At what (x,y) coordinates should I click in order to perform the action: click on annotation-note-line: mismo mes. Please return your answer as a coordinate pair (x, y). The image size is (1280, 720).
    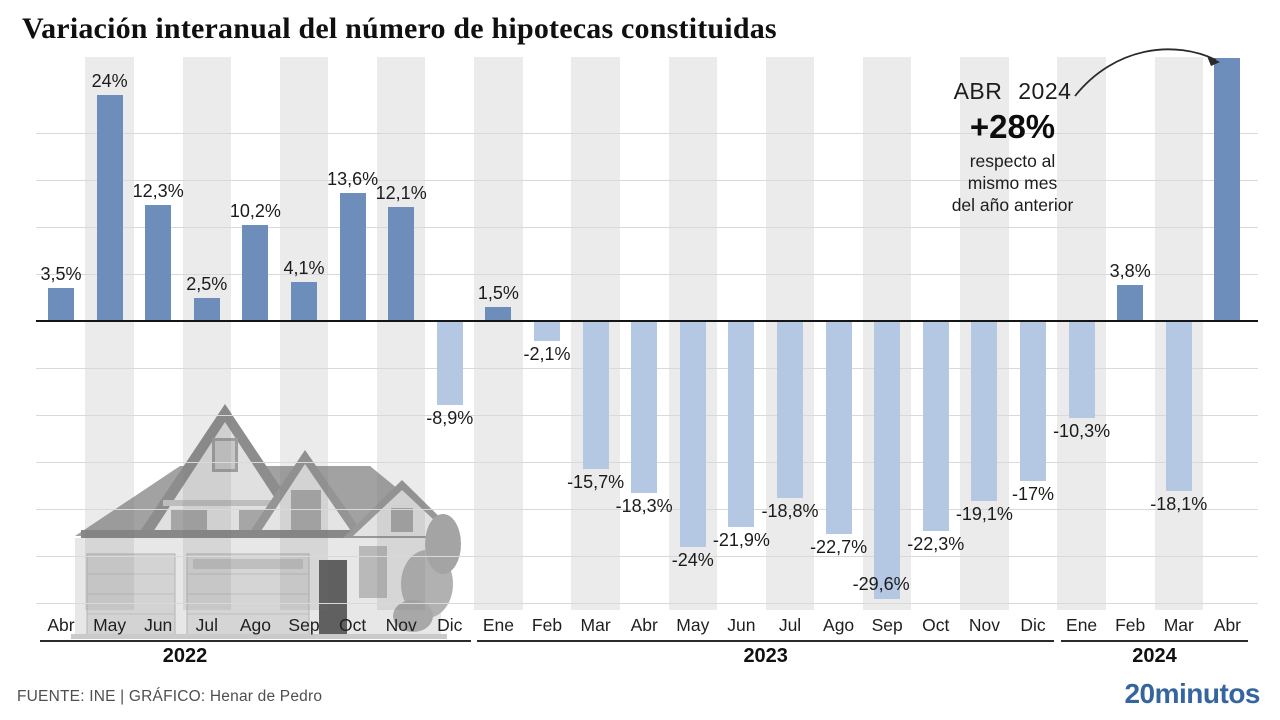
    Looking at the image, I should click on (1012, 183).